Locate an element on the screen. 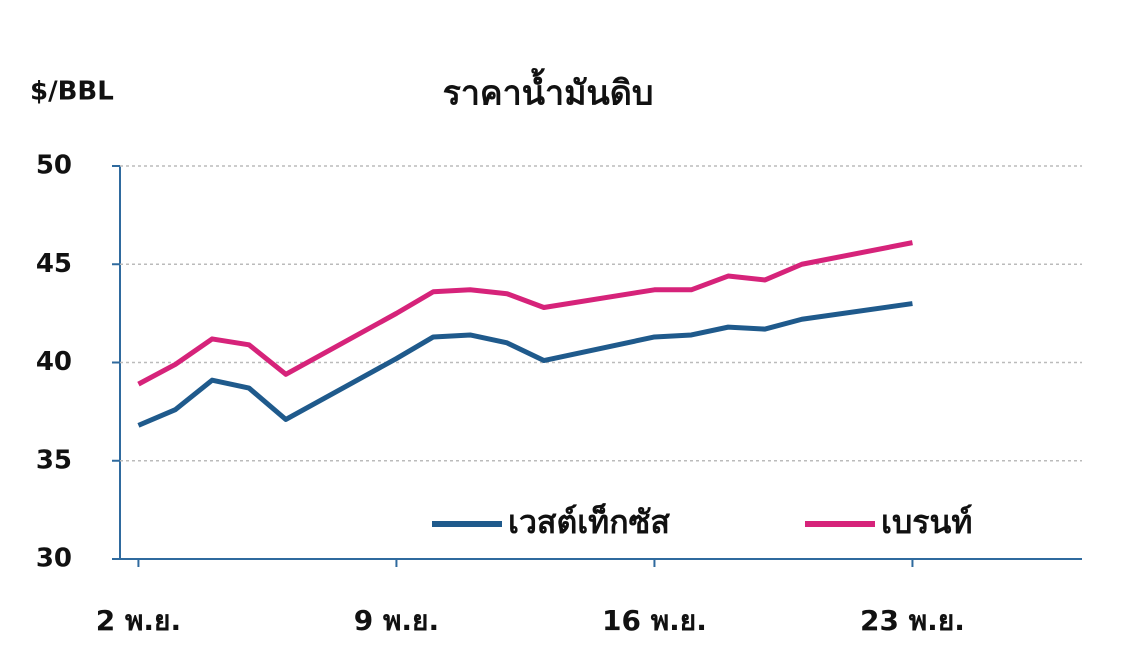 This screenshot has width=1122, height=660. y-tick-label: 35 is located at coordinates (54, 460).